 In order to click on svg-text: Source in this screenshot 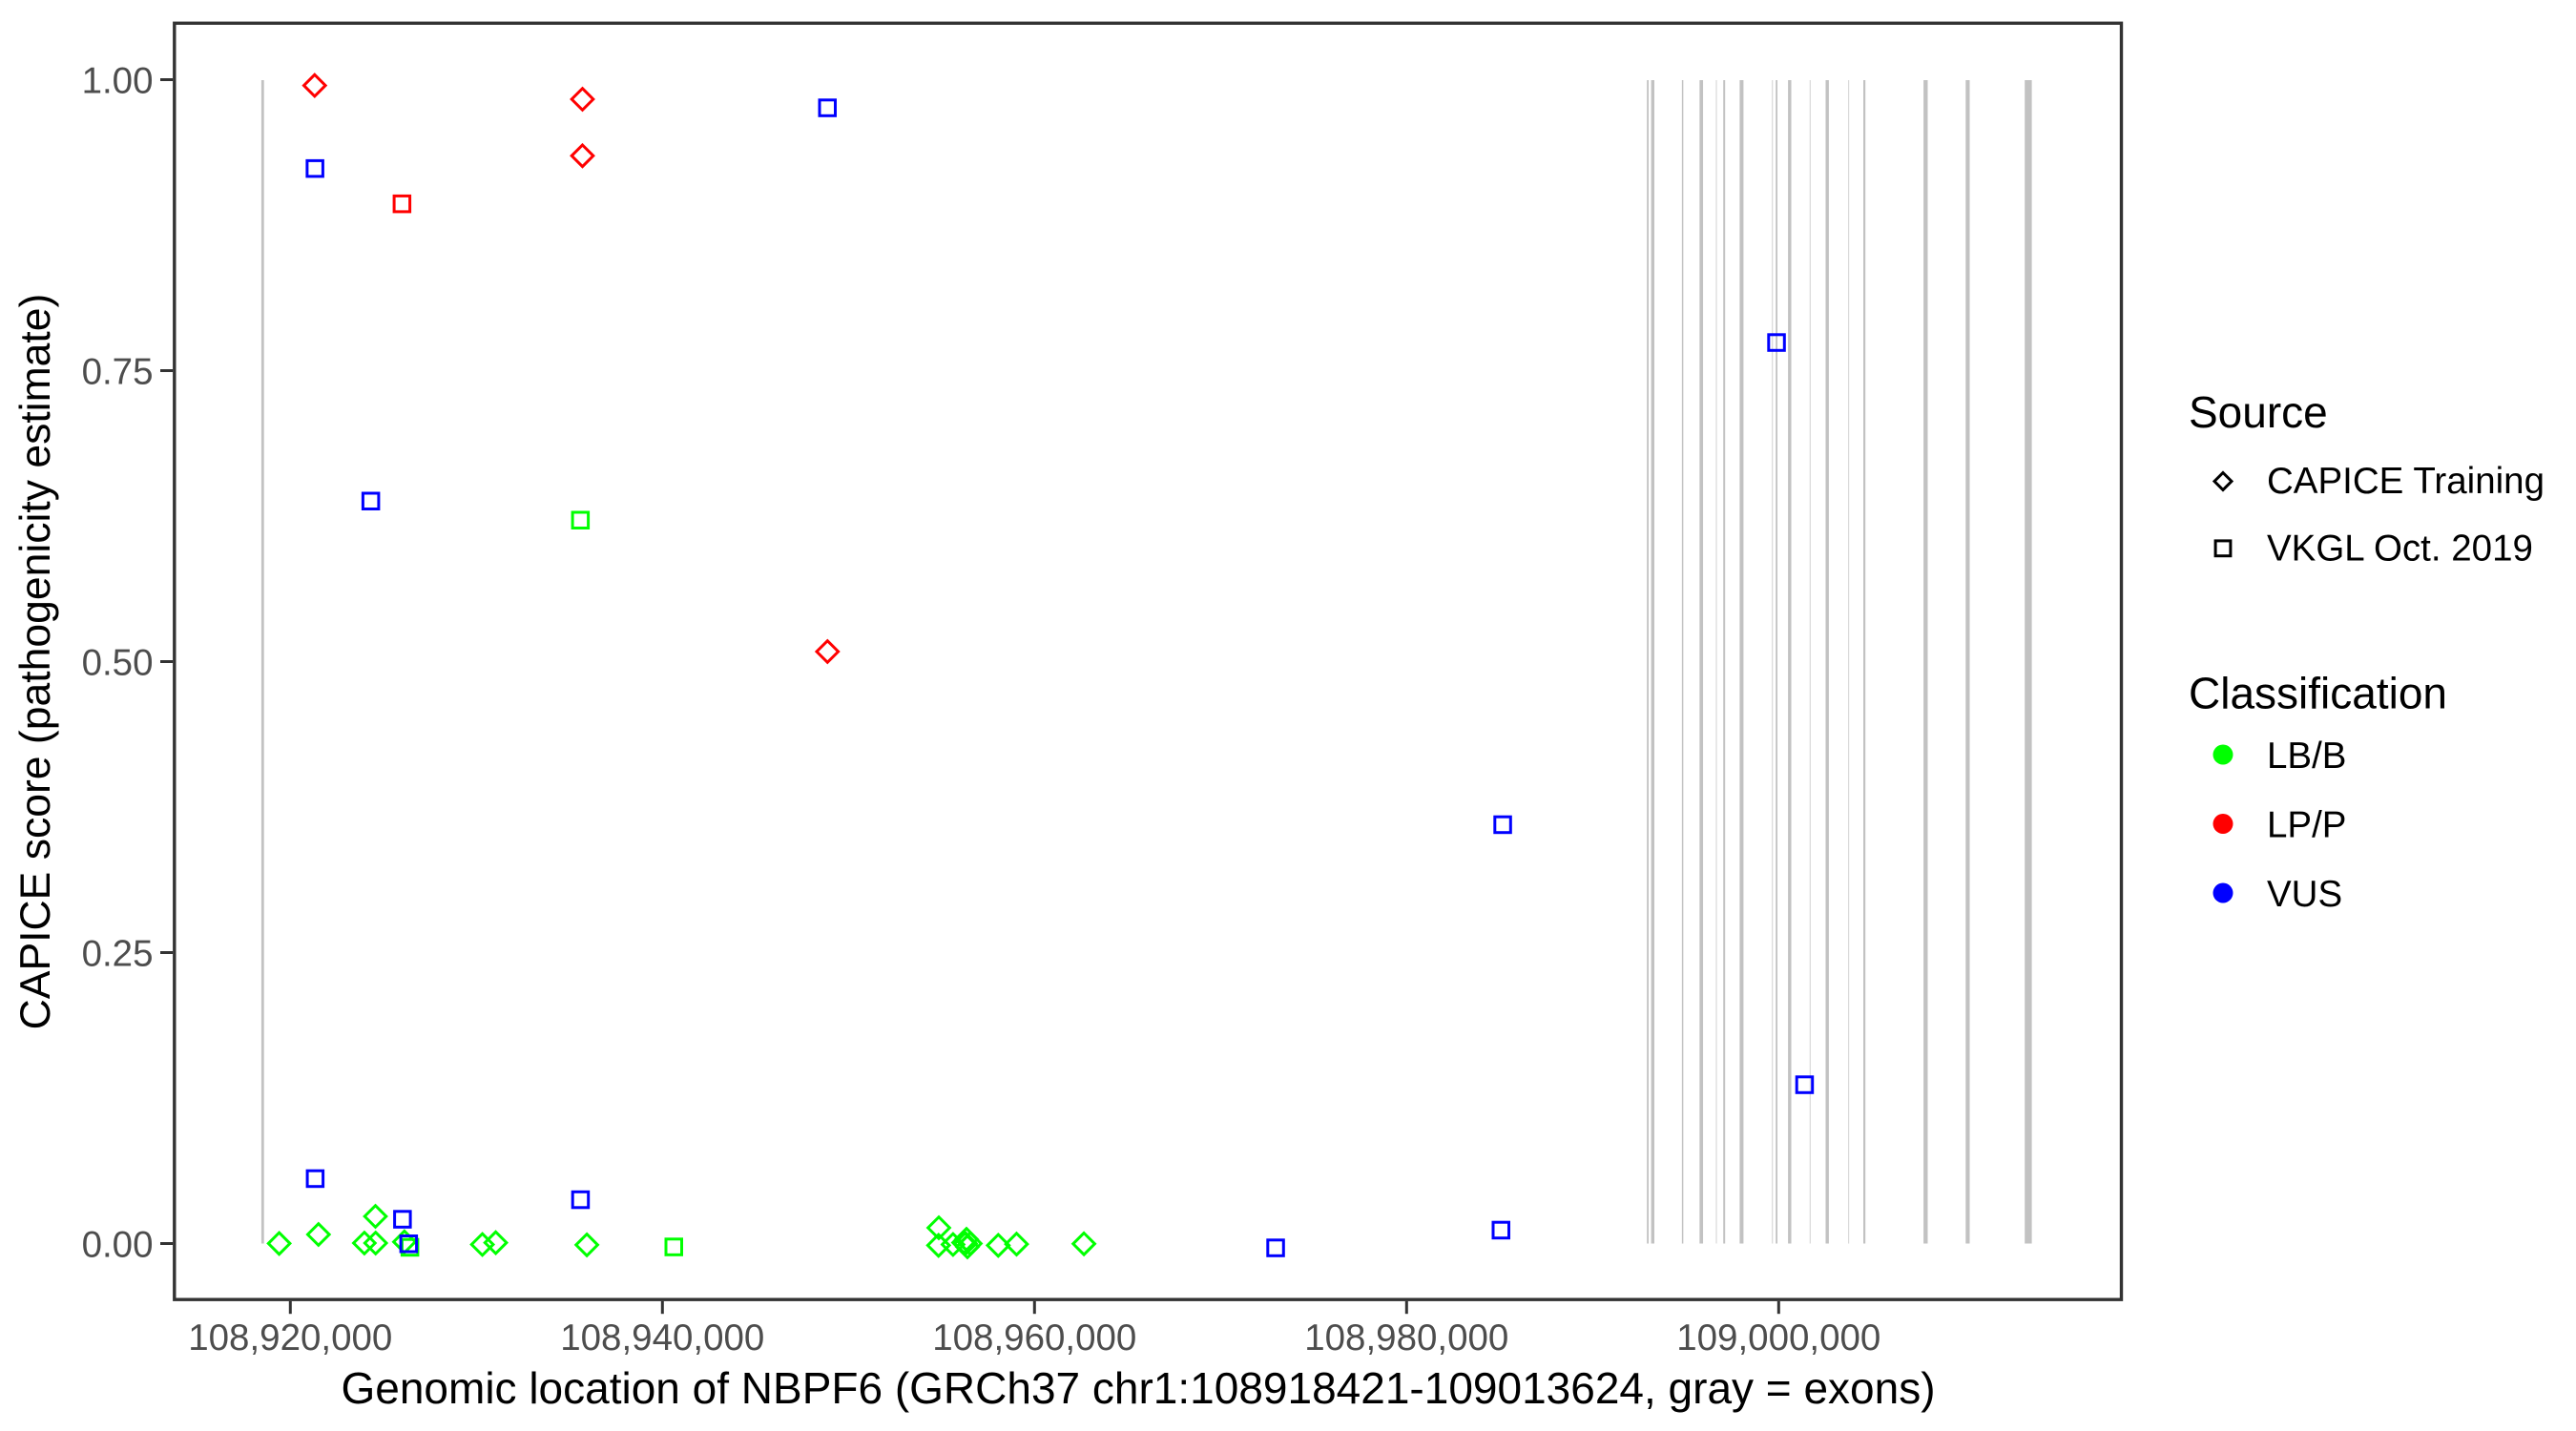, I will do `click(2258, 412)`.